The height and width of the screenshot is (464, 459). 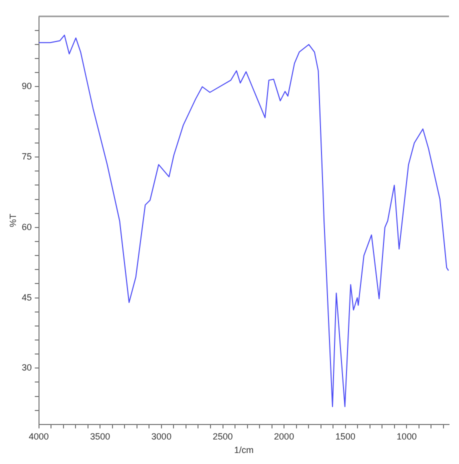 What do you see at coordinates (27, 227) in the screenshot?
I see `y-tick-label: 60` at bounding box center [27, 227].